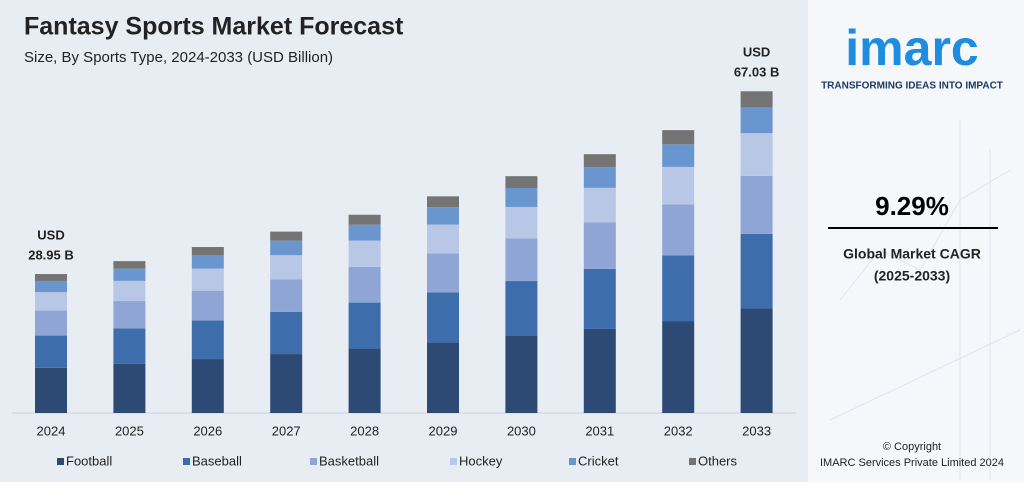 Image resolution: width=1024 pixels, height=487 pixels. What do you see at coordinates (51, 254) in the screenshot?
I see `total-label: 28.95 B` at bounding box center [51, 254].